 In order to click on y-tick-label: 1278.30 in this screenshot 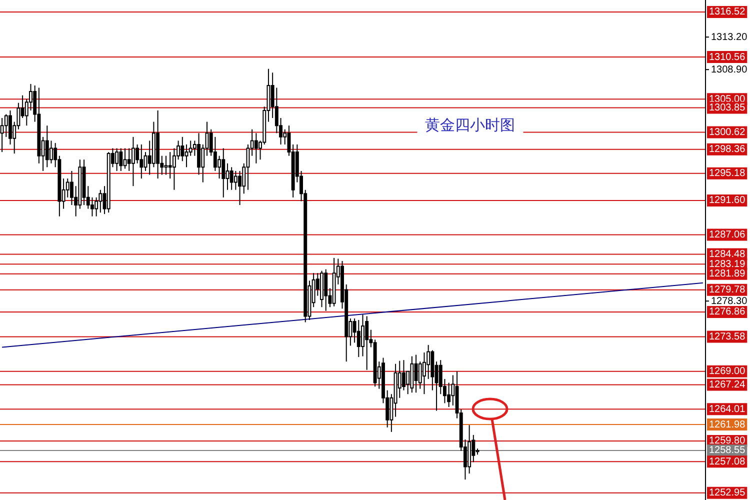, I will do `click(729, 301)`.